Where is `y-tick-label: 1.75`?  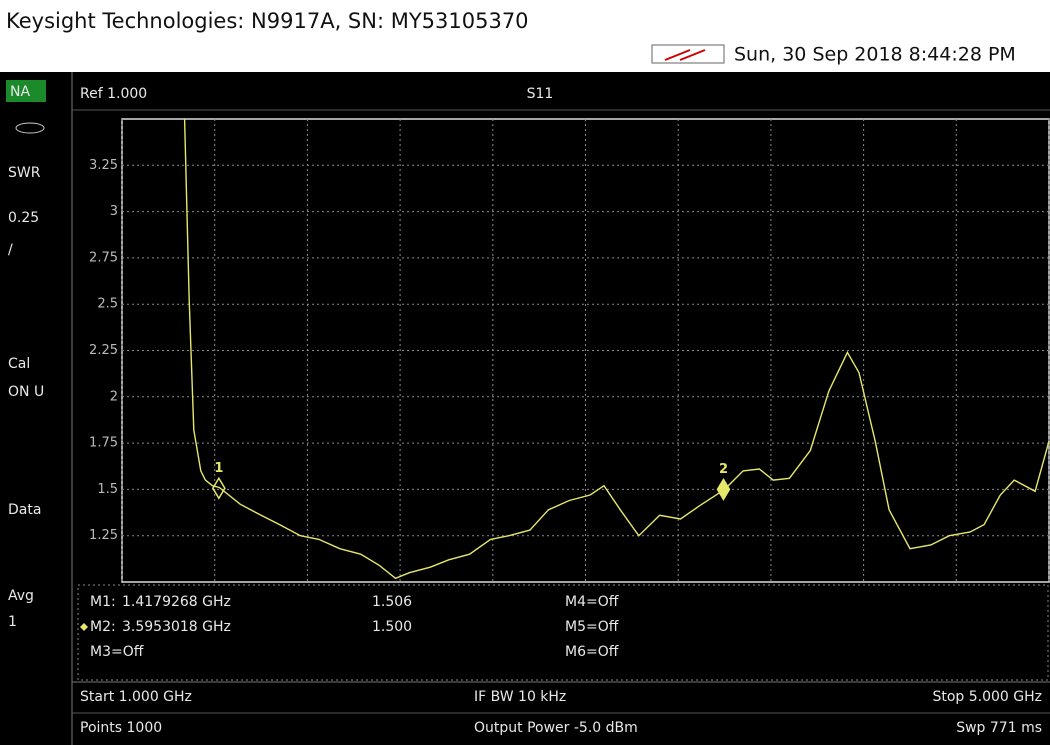
y-tick-label: 1.75 is located at coordinates (103, 443).